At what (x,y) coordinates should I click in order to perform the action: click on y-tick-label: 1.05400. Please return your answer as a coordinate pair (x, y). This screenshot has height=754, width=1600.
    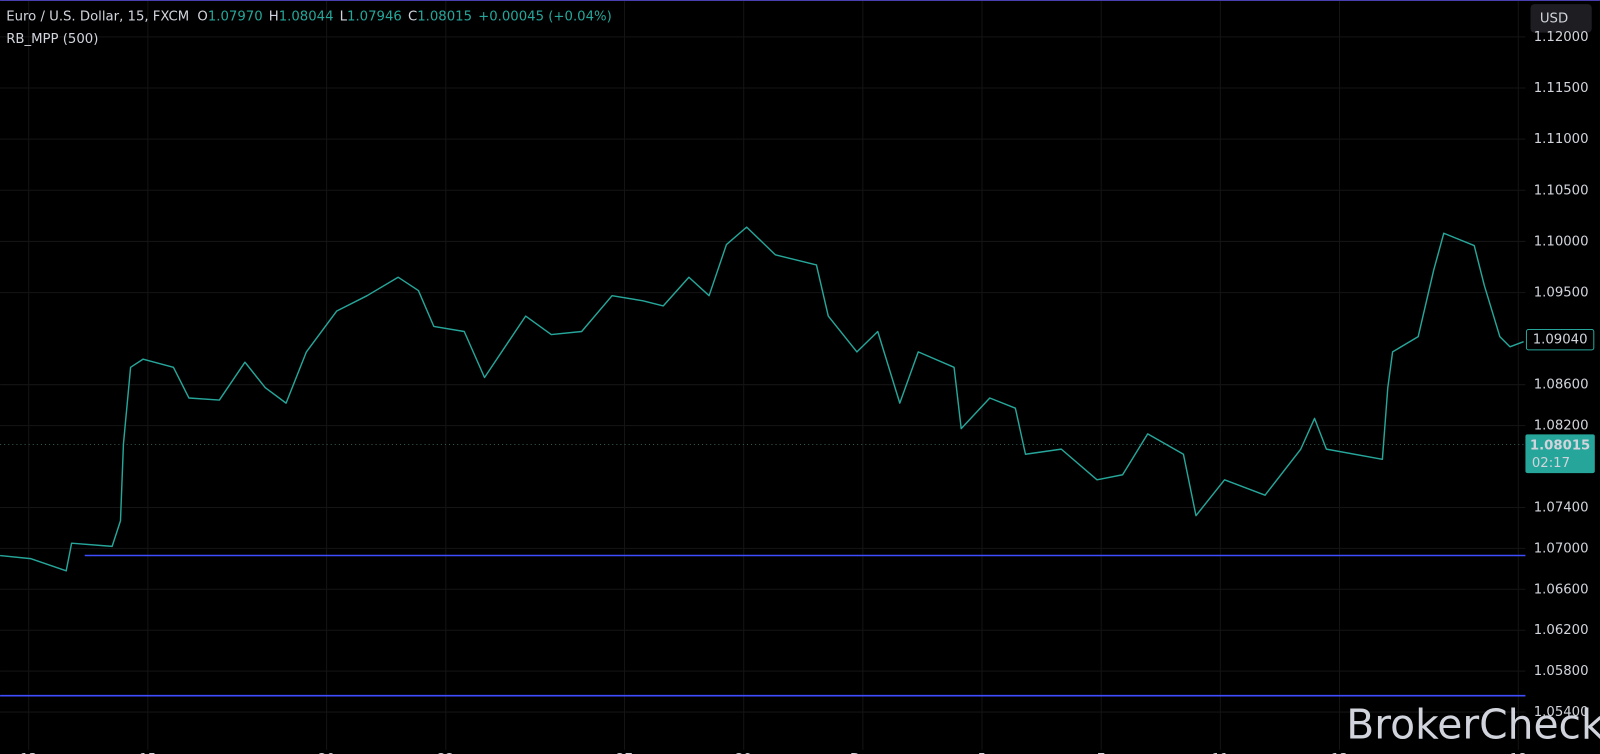
    Looking at the image, I should click on (1561, 712).